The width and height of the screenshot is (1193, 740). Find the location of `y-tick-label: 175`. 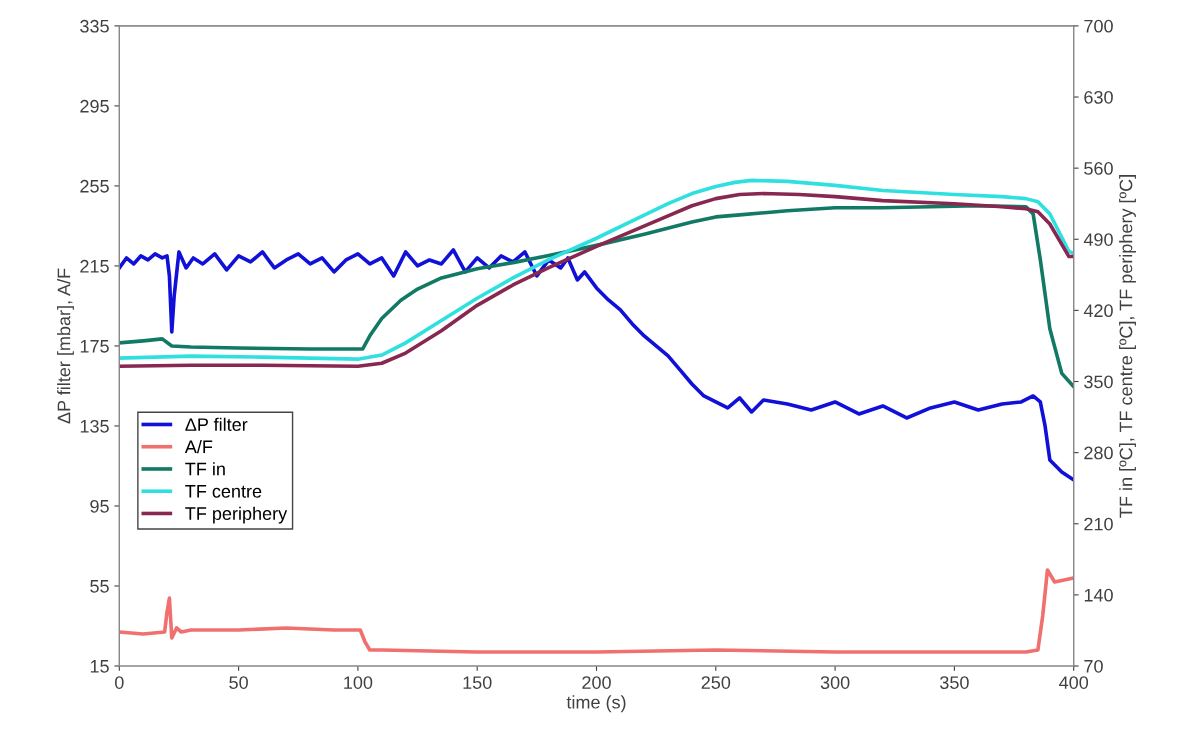

y-tick-label: 175 is located at coordinates (94, 346).